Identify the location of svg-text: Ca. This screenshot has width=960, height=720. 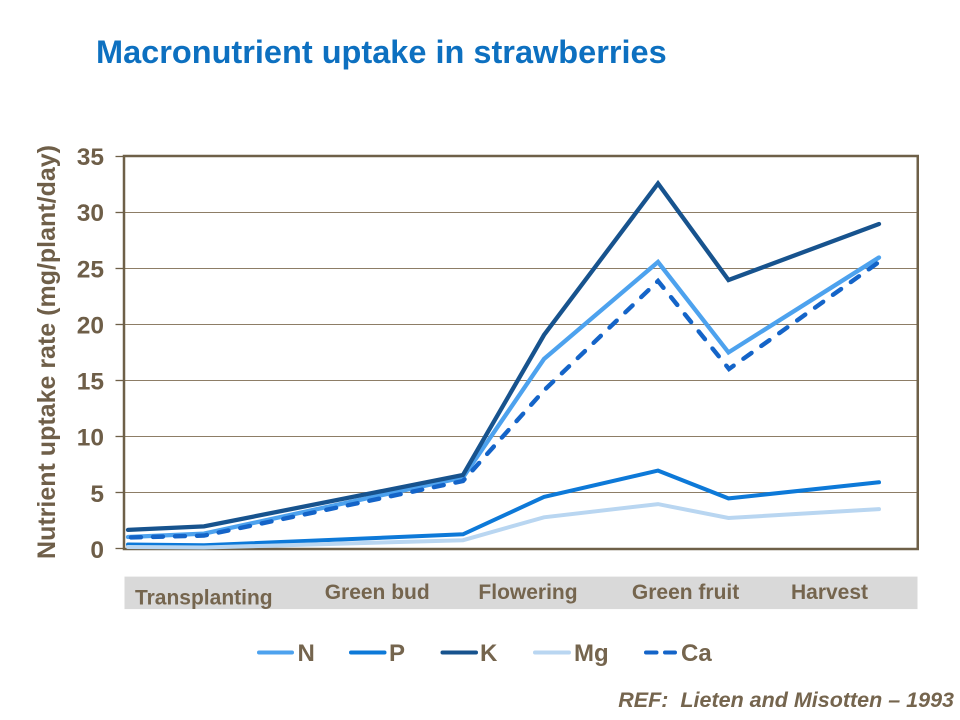
(696, 653).